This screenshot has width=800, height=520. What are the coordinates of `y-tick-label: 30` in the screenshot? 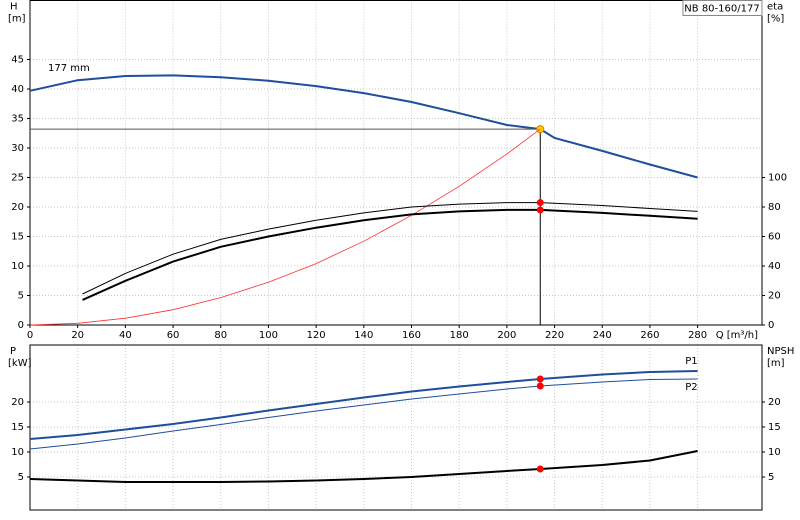 It's located at (17, 148).